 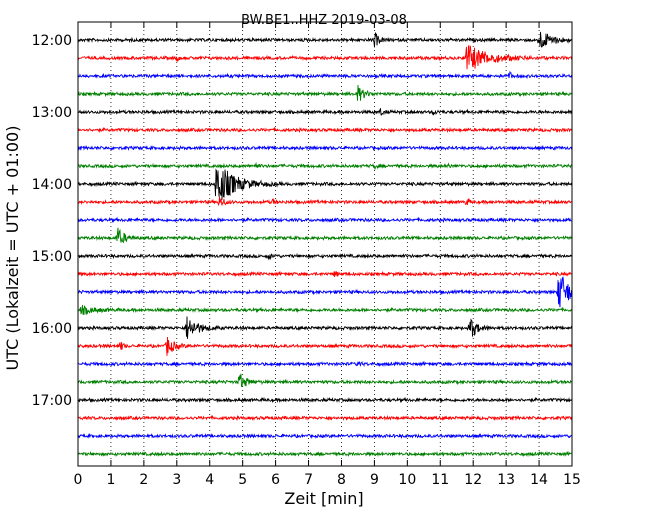 What do you see at coordinates (52, 329) in the screenshot?
I see `y-tick-label: 16:00` at bounding box center [52, 329].